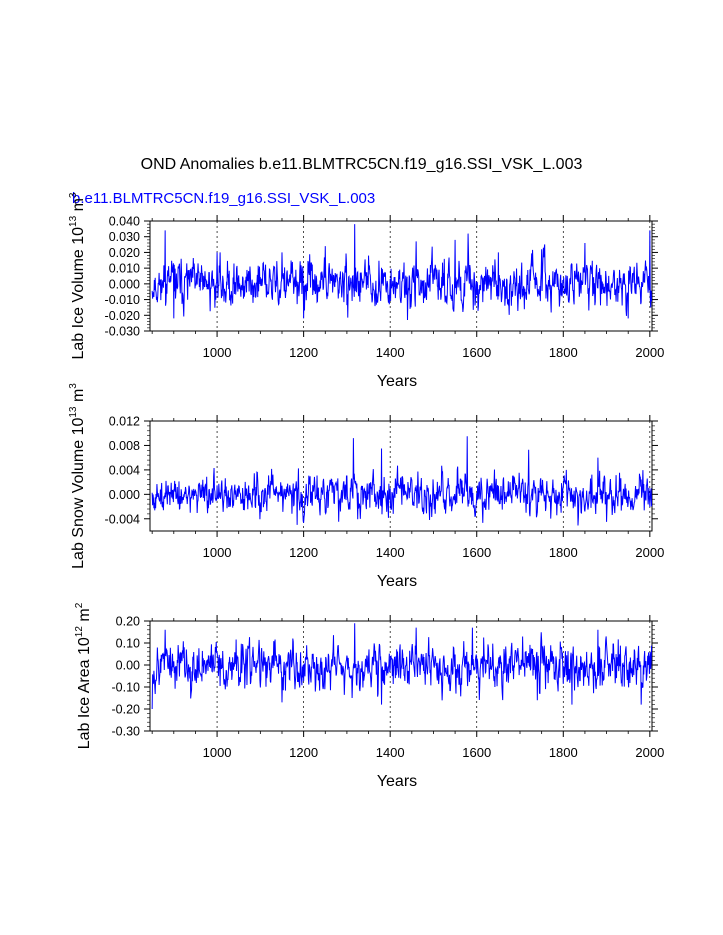 The image size is (723, 935). I want to click on y-tick-label: -0.20, so click(126, 710).